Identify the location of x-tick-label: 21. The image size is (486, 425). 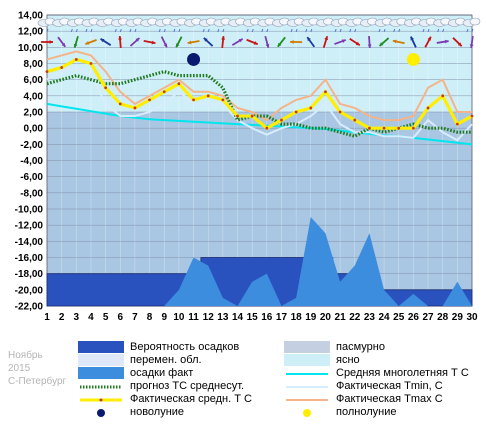
(341, 317).